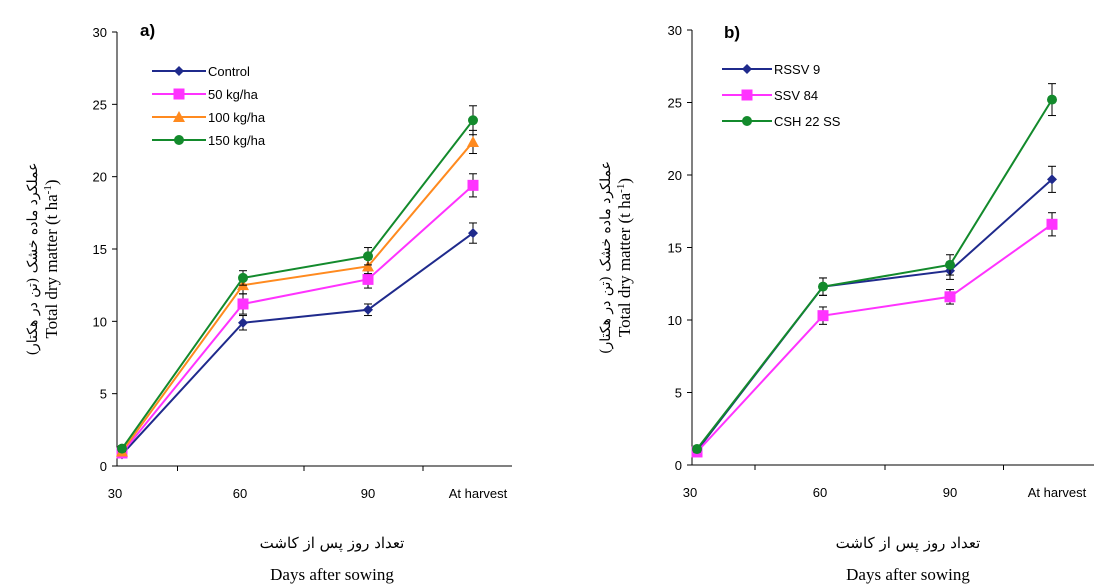  Describe the element at coordinates (237, 117) in the screenshot. I see `legend-label: 100 kg/ha` at that location.